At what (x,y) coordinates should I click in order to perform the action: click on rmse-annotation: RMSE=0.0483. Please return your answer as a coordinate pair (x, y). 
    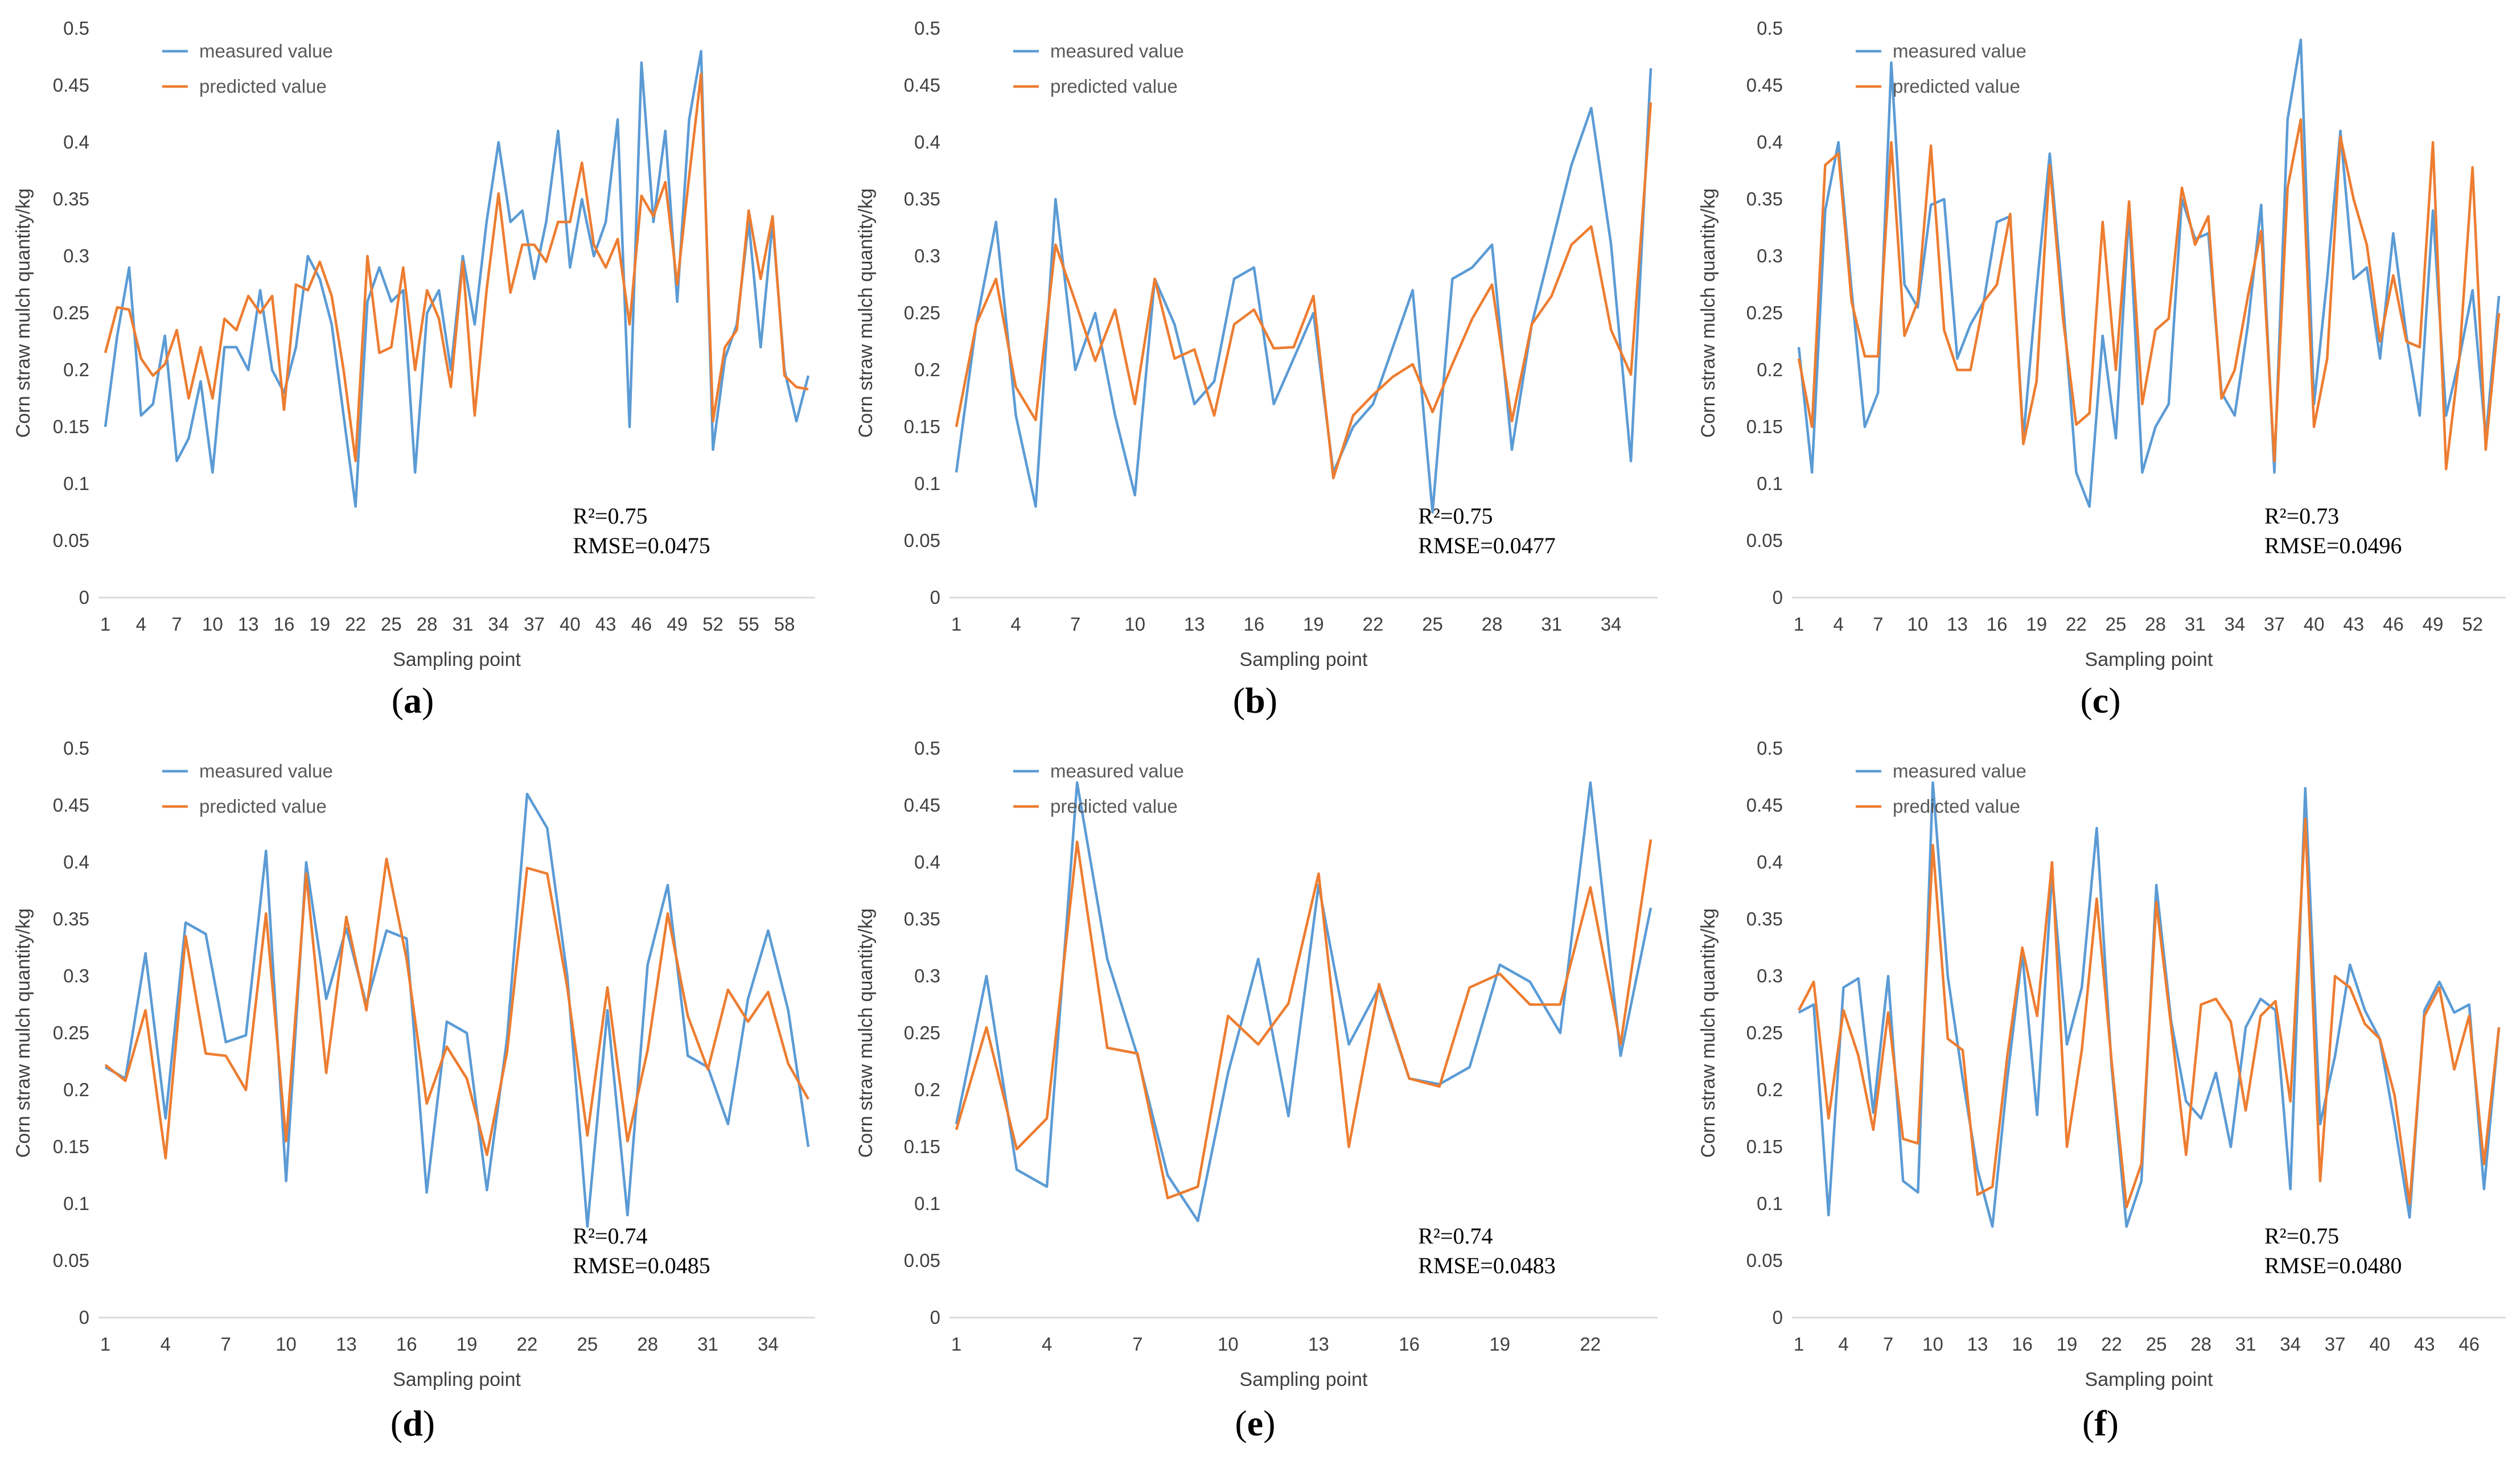
    Looking at the image, I should click on (1486, 1265).